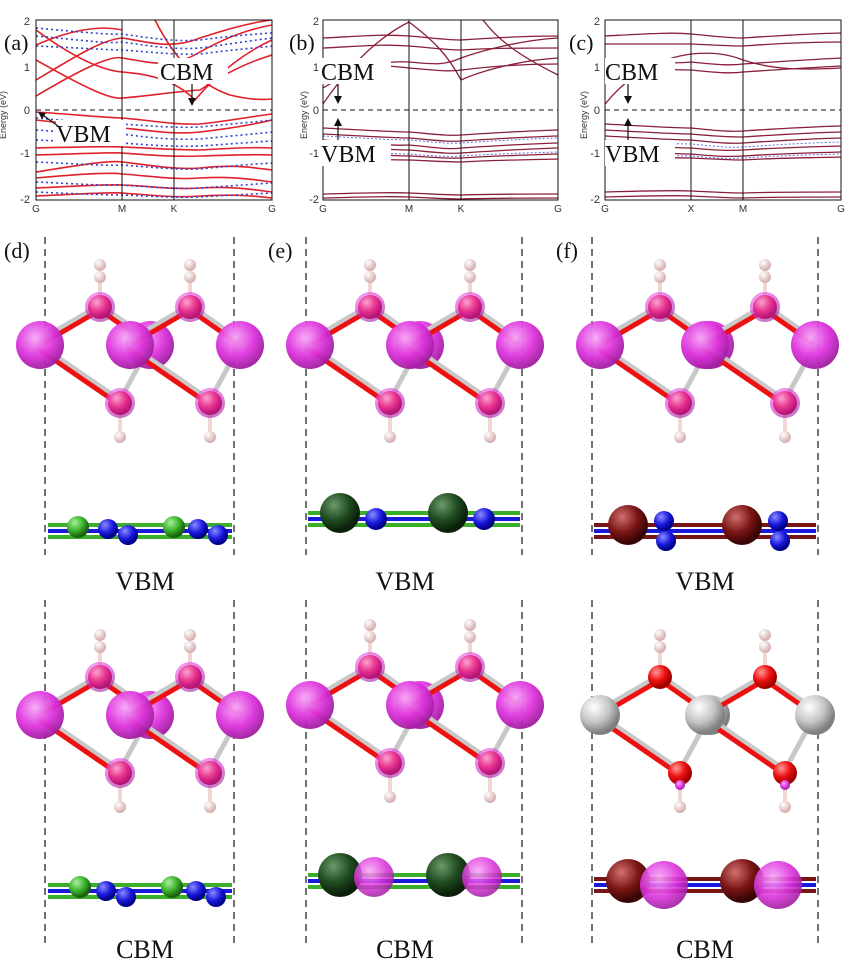  Describe the element at coordinates (597, 111) in the screenshot. I see `ytick-c-0: 0` at that location.